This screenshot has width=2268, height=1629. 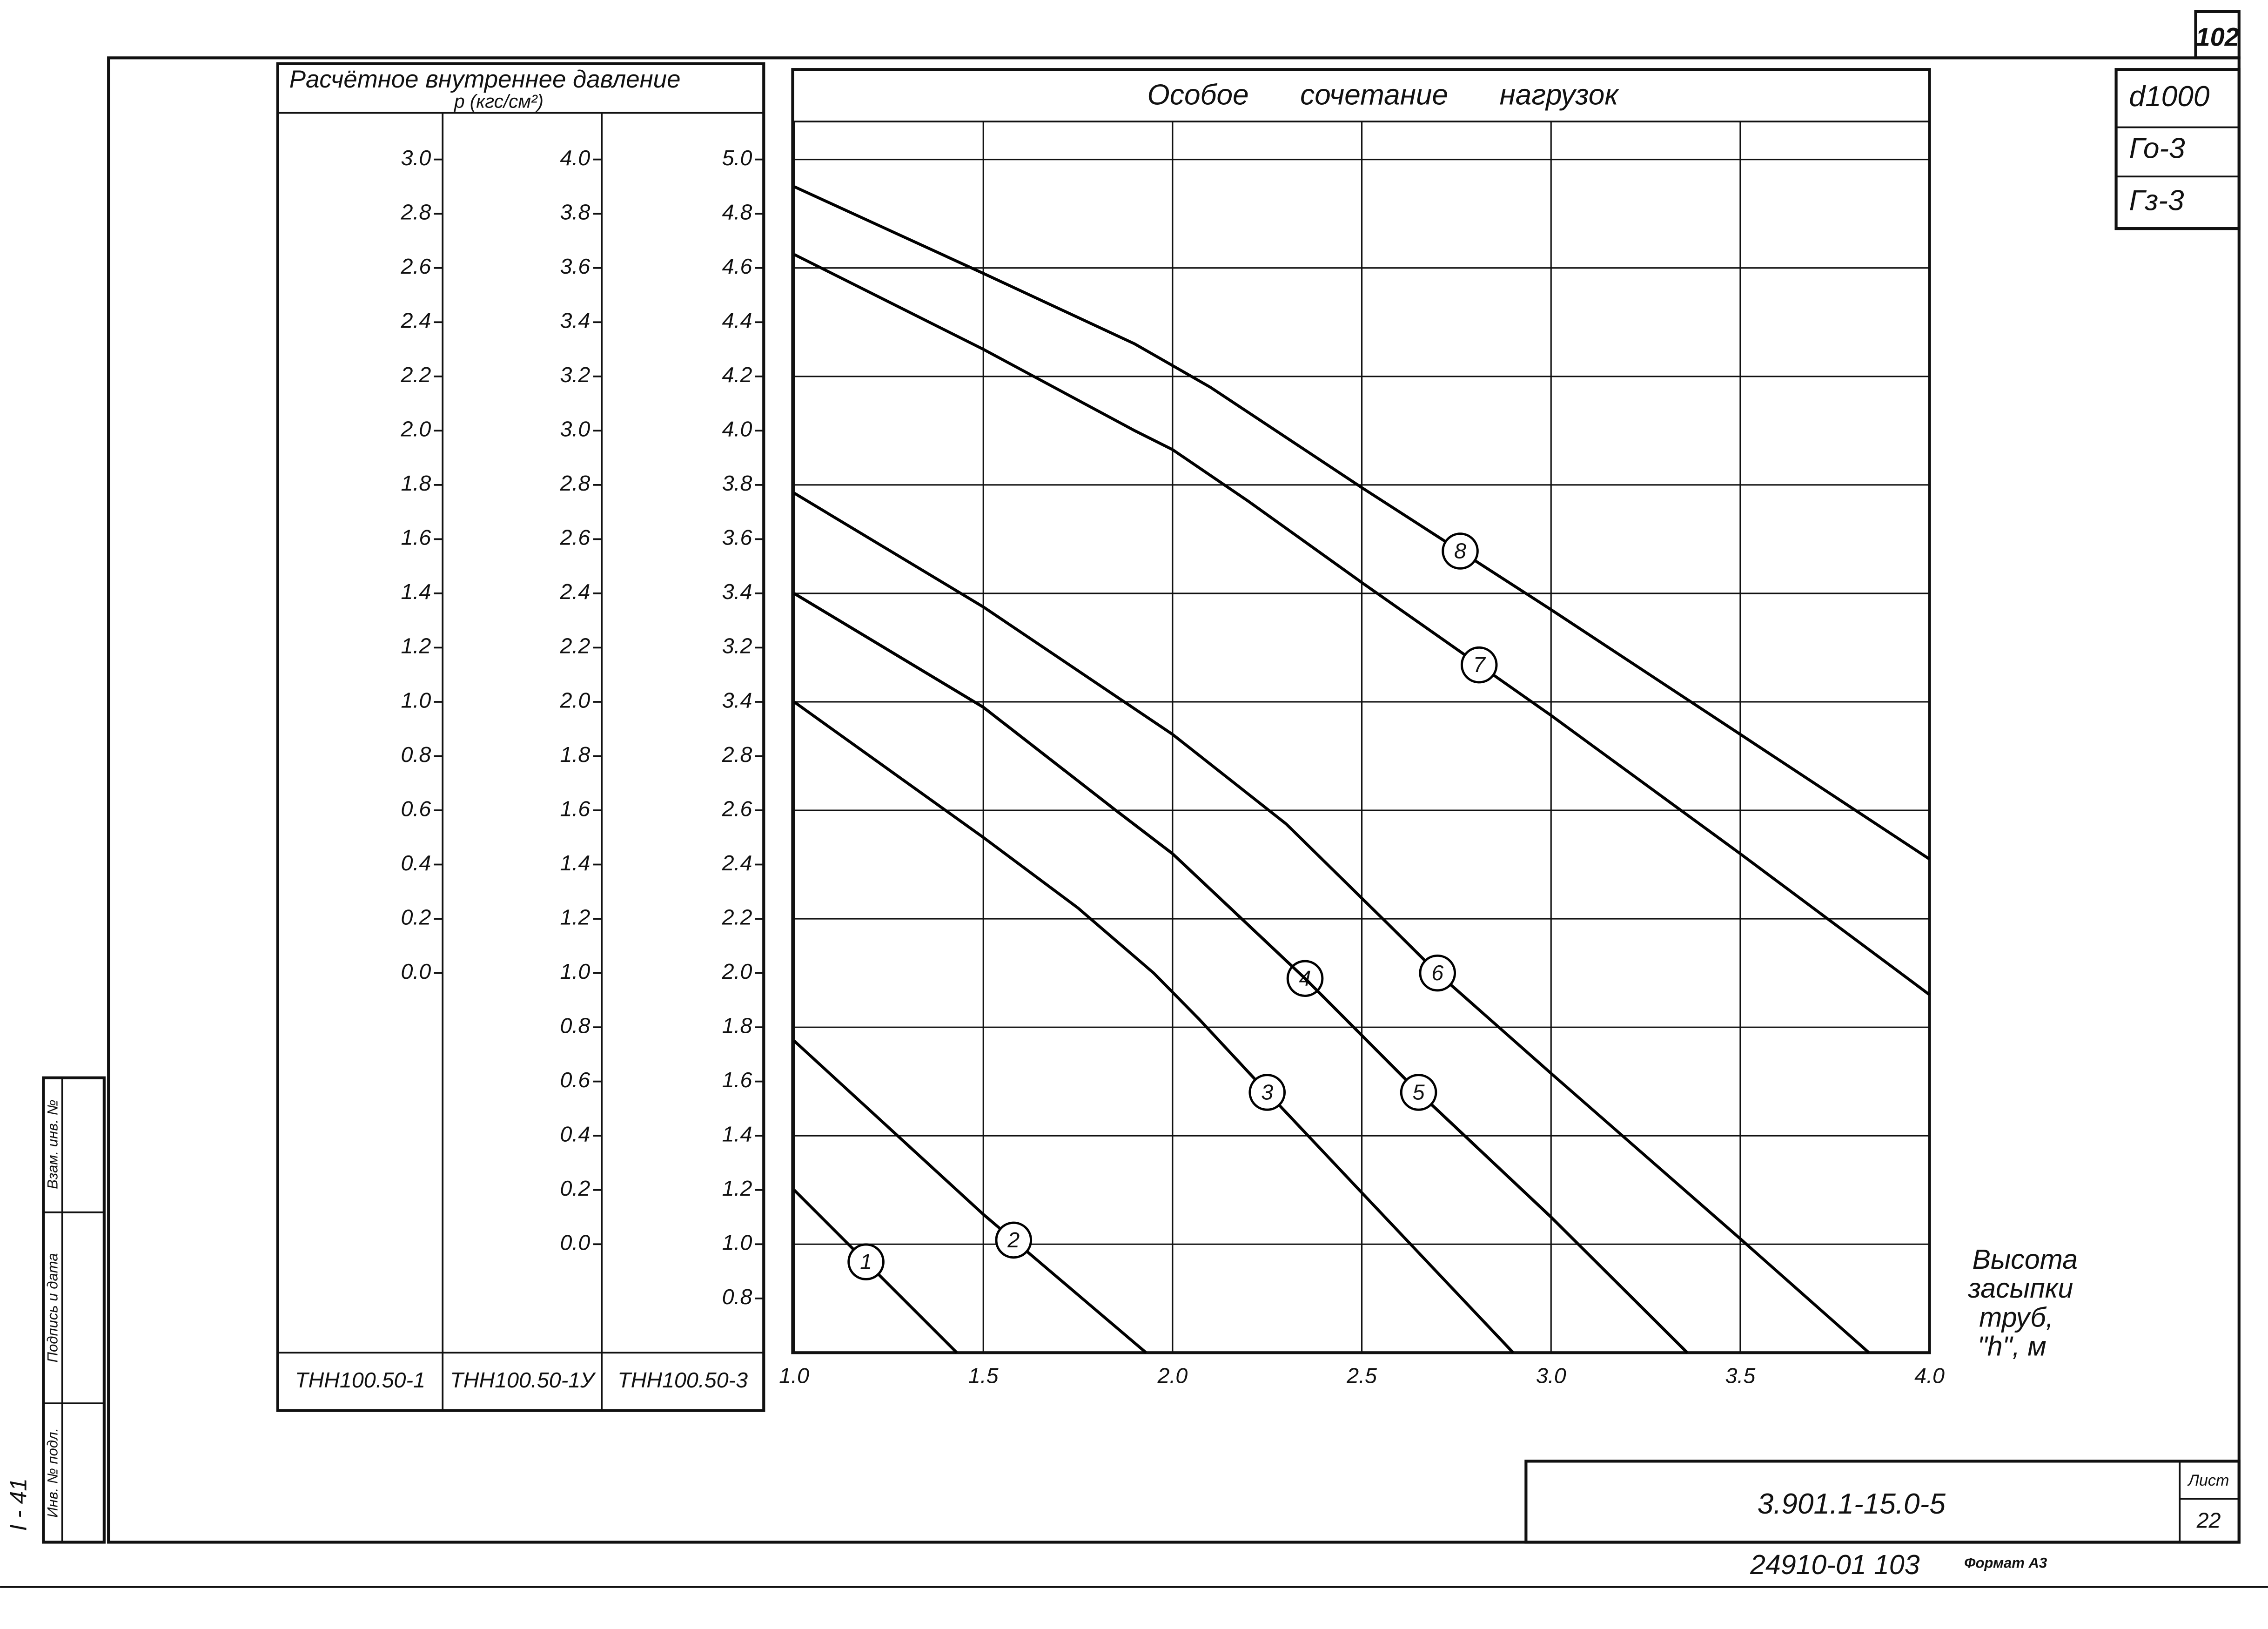 What do you see at coordinates (499, 101) in the screenshot?
I see `y-axis-unit: p (кгс/см²)` at bounding box center [499, 101].